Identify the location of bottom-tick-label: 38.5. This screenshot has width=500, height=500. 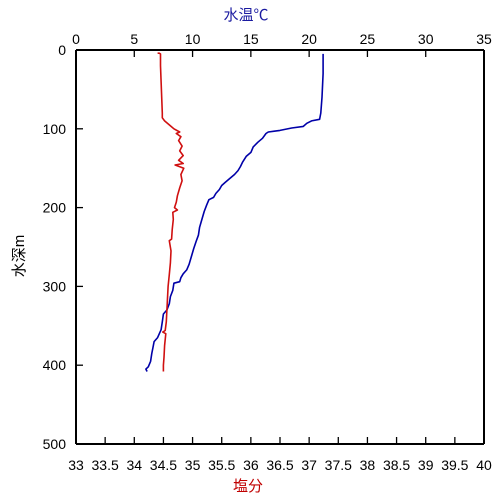
(396, 465).